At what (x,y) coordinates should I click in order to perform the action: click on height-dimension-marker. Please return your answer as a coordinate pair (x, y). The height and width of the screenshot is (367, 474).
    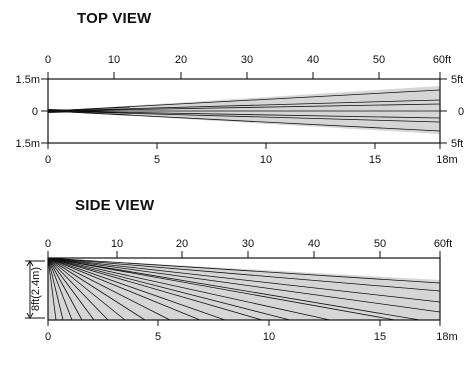
    Looking at the image, I should click on (35, 289).